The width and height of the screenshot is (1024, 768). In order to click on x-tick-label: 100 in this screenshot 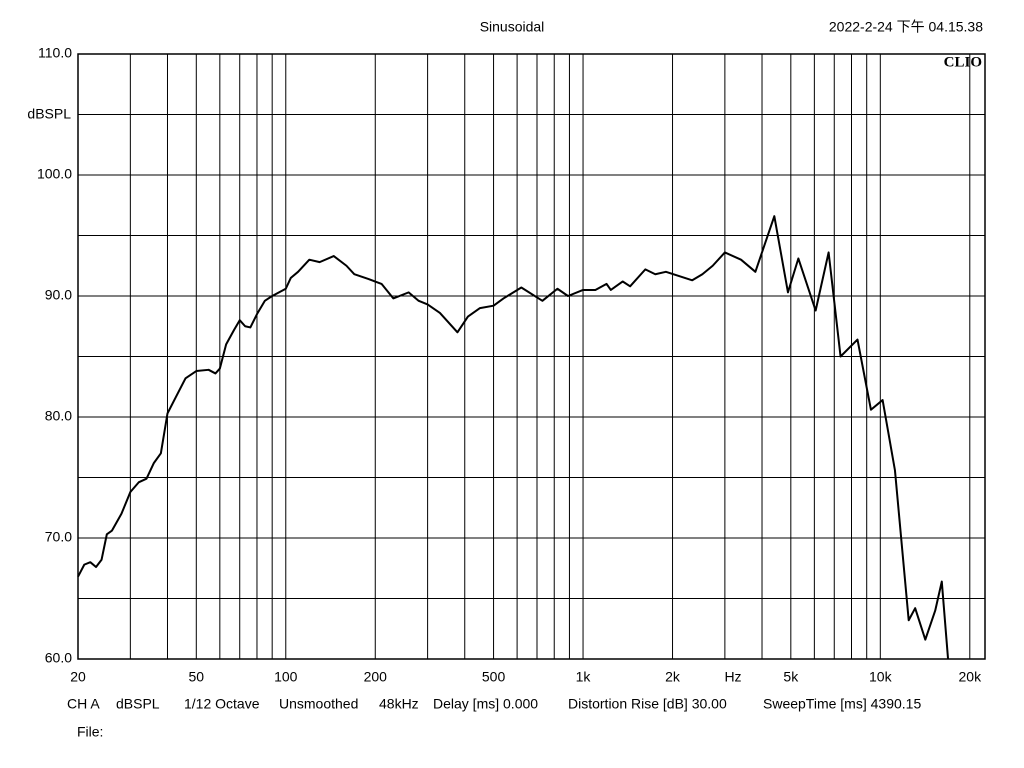, I will do `click(286, 677)`.